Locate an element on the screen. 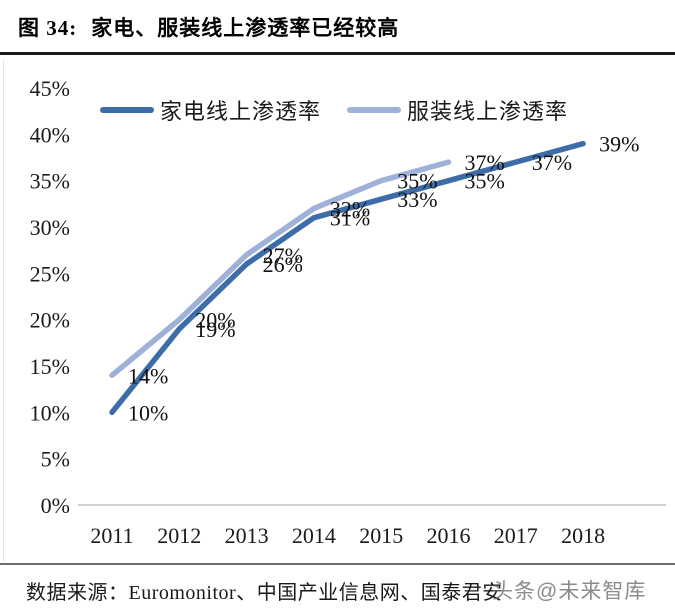 This screenshot has height=608, width=675. x-tick-label: 2014 is located at coordinates (314, 535).